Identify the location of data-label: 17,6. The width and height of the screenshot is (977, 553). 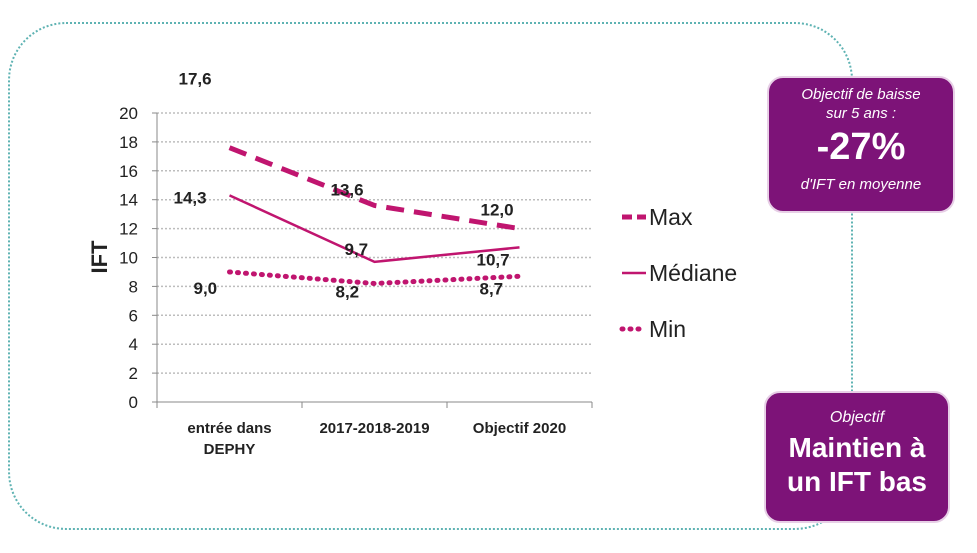
(195, 79).